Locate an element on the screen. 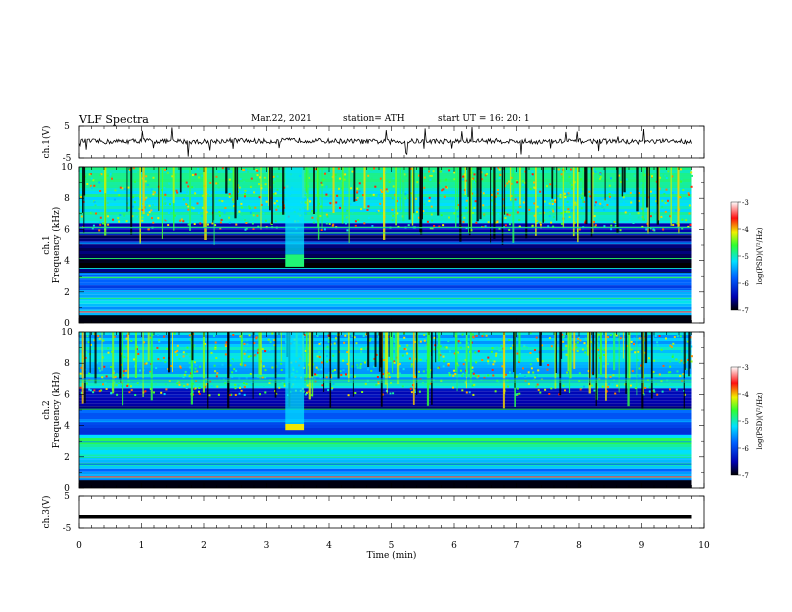  colorbar-tick-label: -7 is located at coordinates (745, 476).